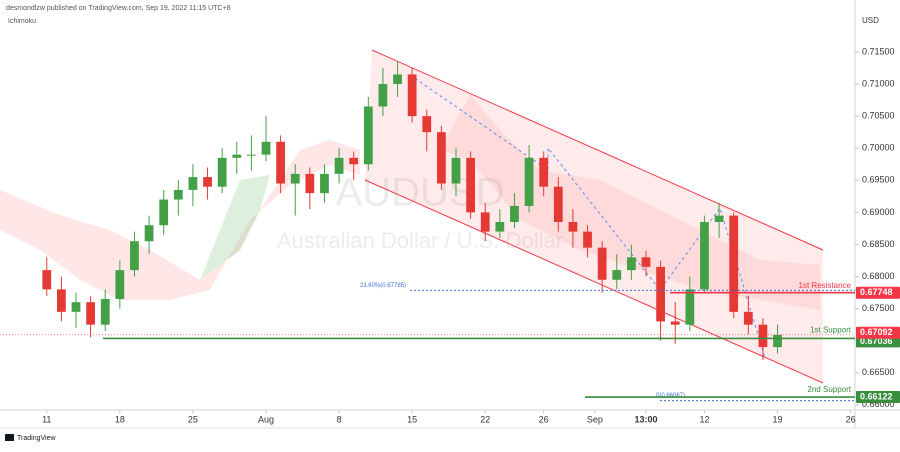 This screenshot has width=900, height=452. Describe the element at coordinates (878, 276) in the screenshot. I see `y-tick-label: 0.68000` at that location.